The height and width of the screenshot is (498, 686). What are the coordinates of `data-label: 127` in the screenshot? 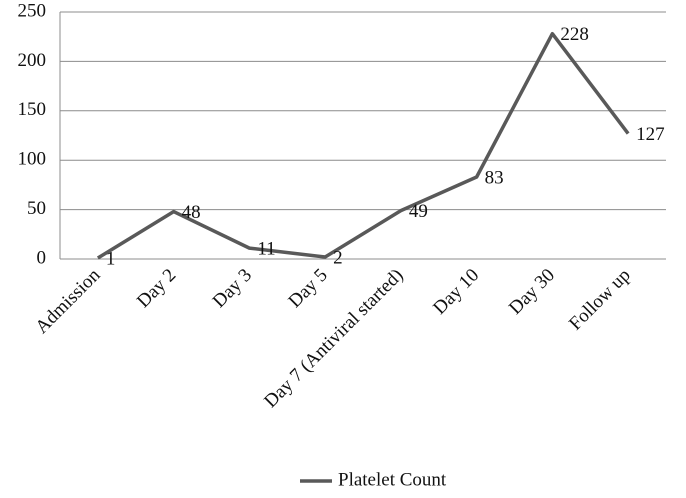 It's located at (650, 134).